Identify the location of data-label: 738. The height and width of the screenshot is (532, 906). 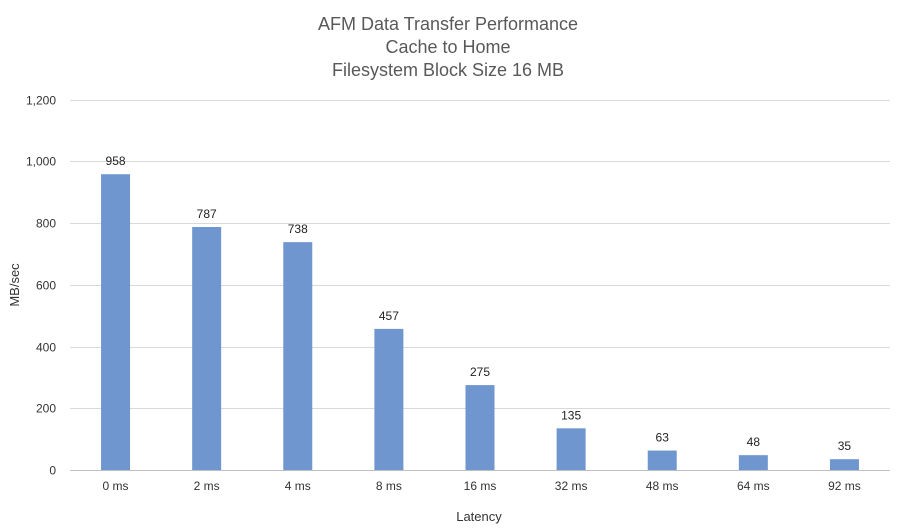
(298, 229).